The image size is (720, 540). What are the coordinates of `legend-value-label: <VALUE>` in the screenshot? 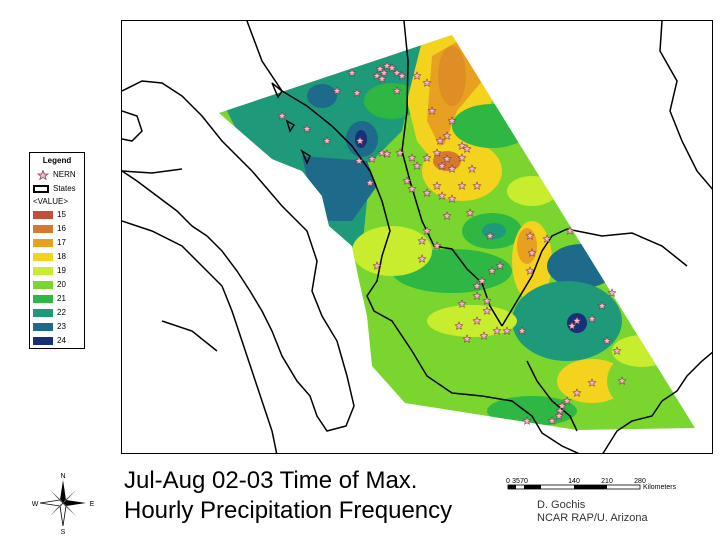 It's located at (50, 201).